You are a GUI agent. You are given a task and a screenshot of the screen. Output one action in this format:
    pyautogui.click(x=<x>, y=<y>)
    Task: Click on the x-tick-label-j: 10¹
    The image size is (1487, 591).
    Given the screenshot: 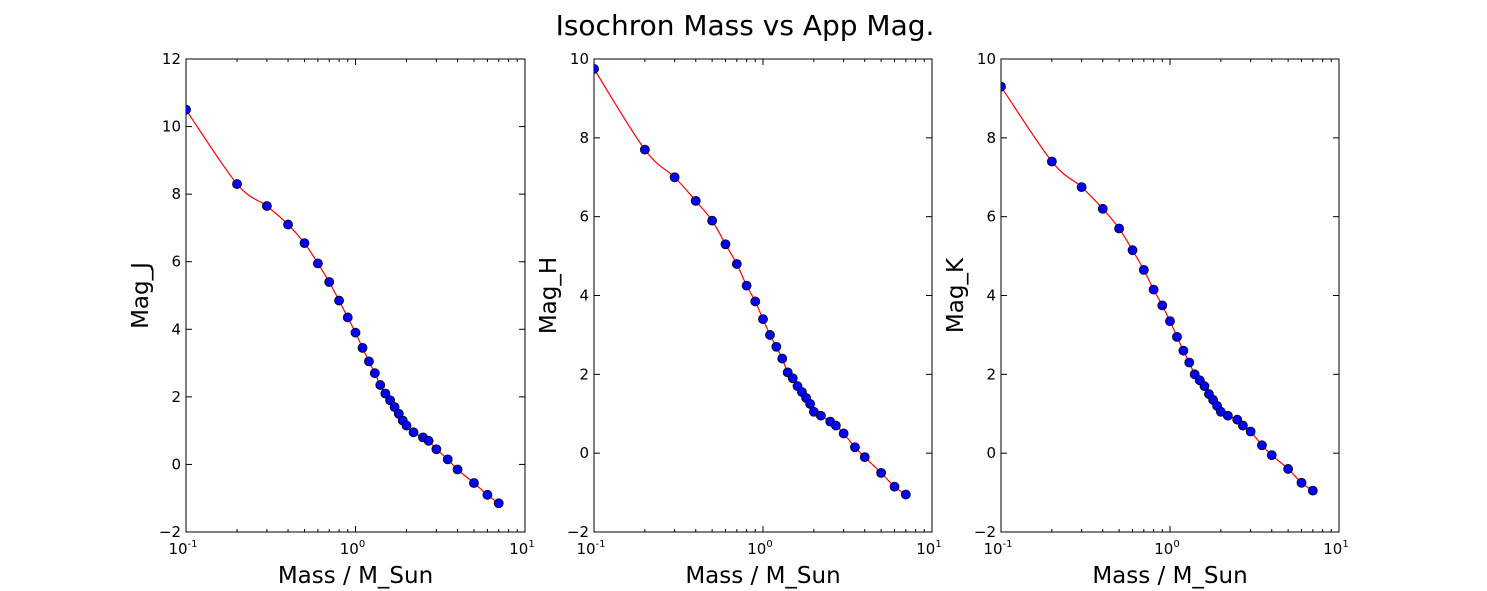 What is the action you would take?
    pyautogui.click(x=521, y=548)
    